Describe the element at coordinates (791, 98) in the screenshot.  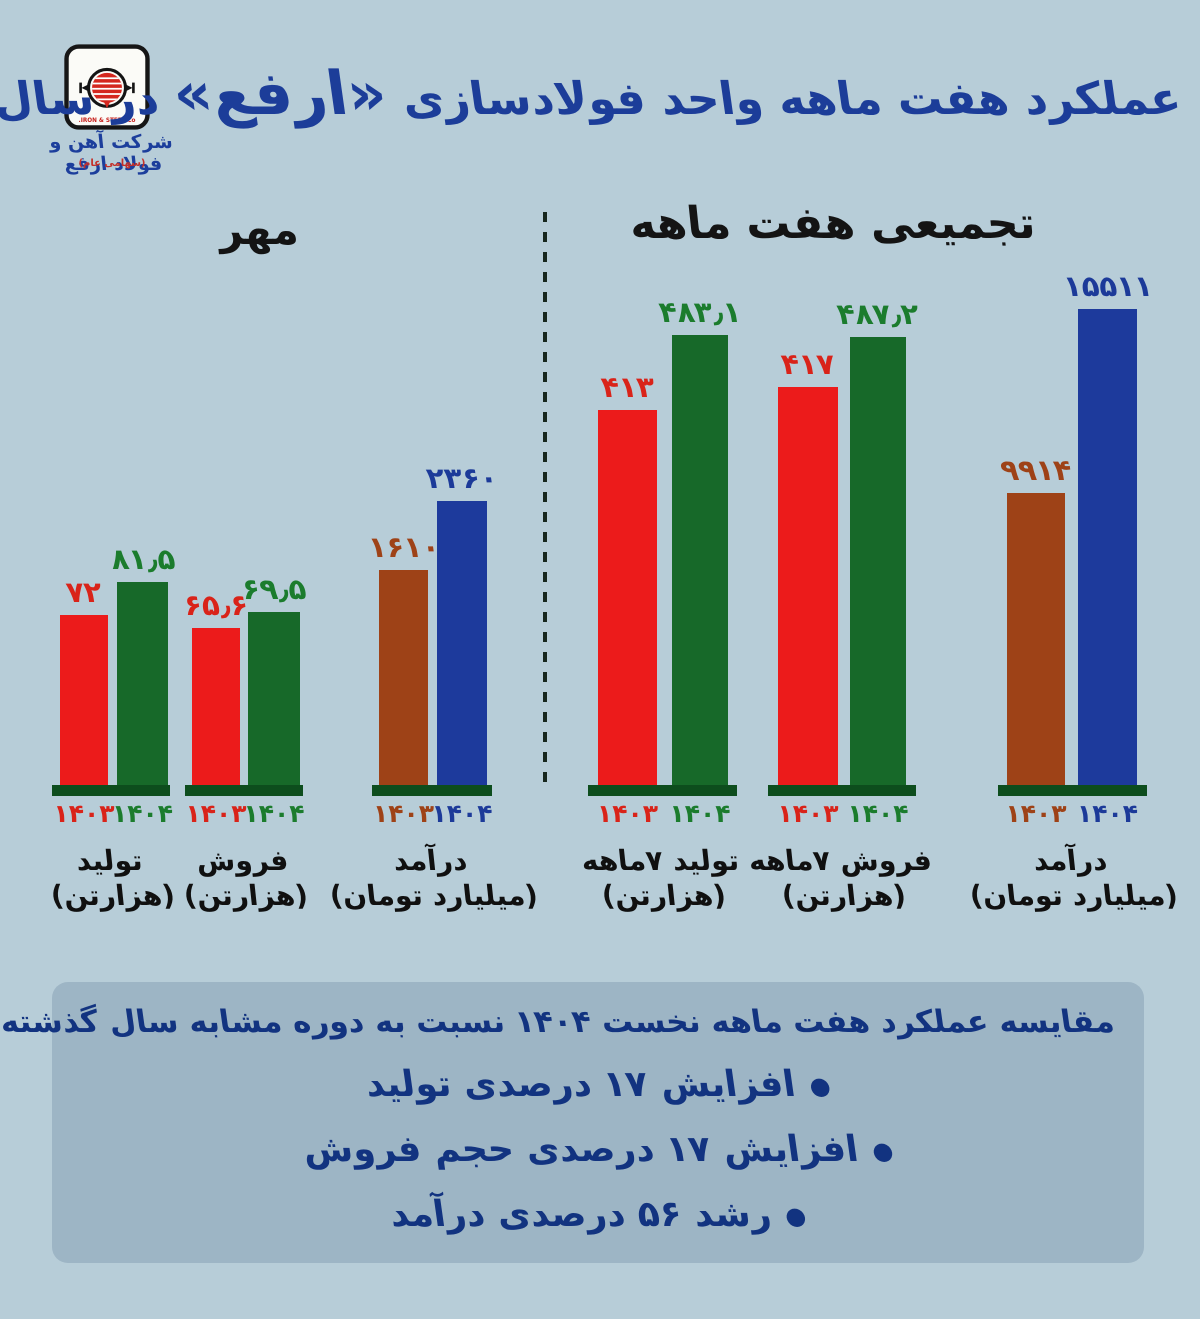
I see `page-title-pre: عملکرد هفت ماهه واحد فولادسازی` at that location.